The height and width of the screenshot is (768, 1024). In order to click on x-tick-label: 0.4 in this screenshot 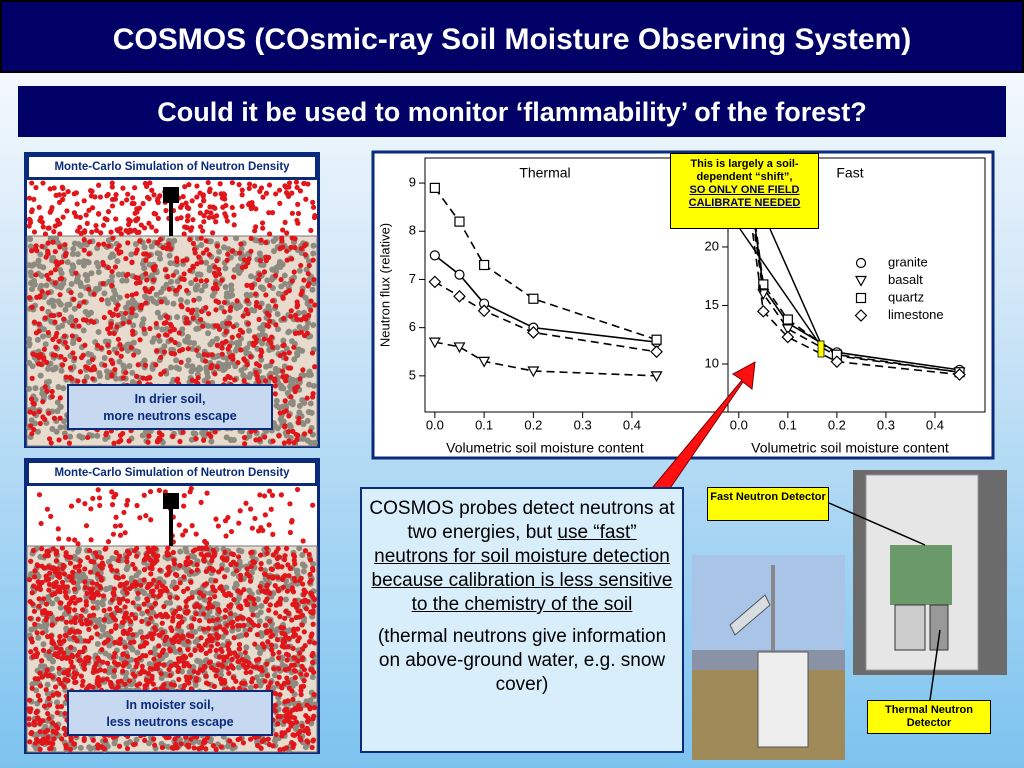, I will do `click(935, 424)`.